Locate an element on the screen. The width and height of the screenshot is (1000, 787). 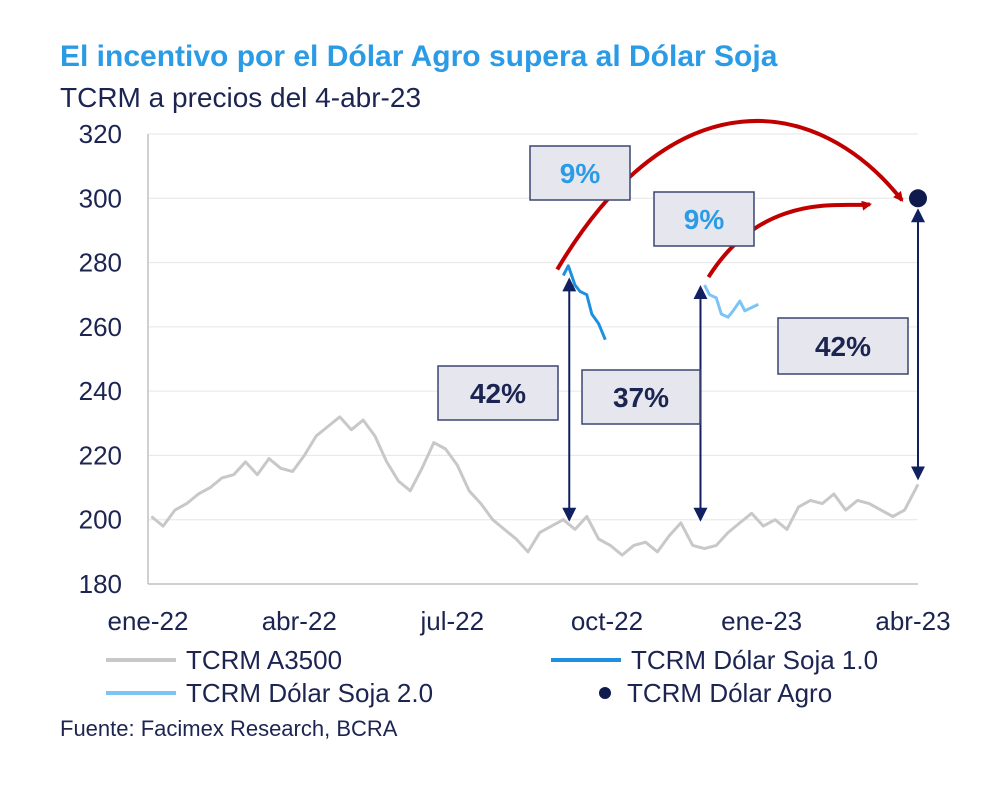
x-tick-label-ene-22: ene-22 is located at coordinates (148, 621).